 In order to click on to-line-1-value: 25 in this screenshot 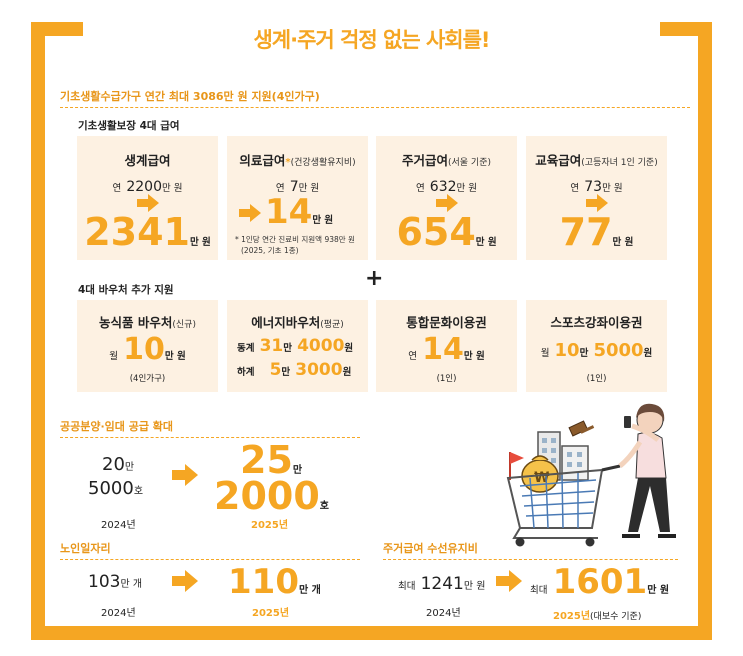, I will do `click(266, 460)`.